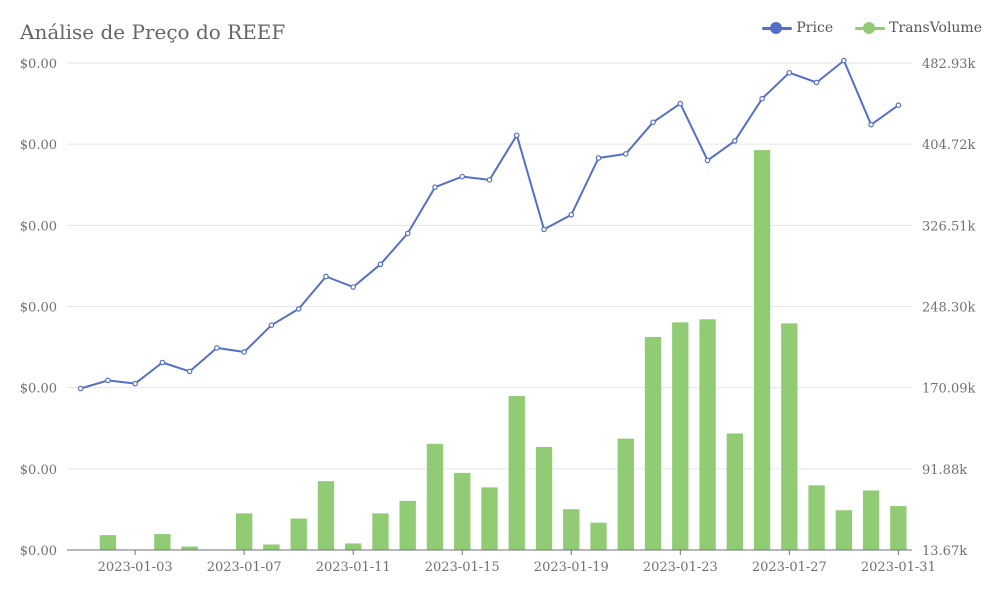 The height and width of the screenshot is (600, 1000). What do you see at coordinates (244, 567) in the screenshot?
I see `x-axis-tick-label: 2023-01-07` at bounding box center [244, 567].